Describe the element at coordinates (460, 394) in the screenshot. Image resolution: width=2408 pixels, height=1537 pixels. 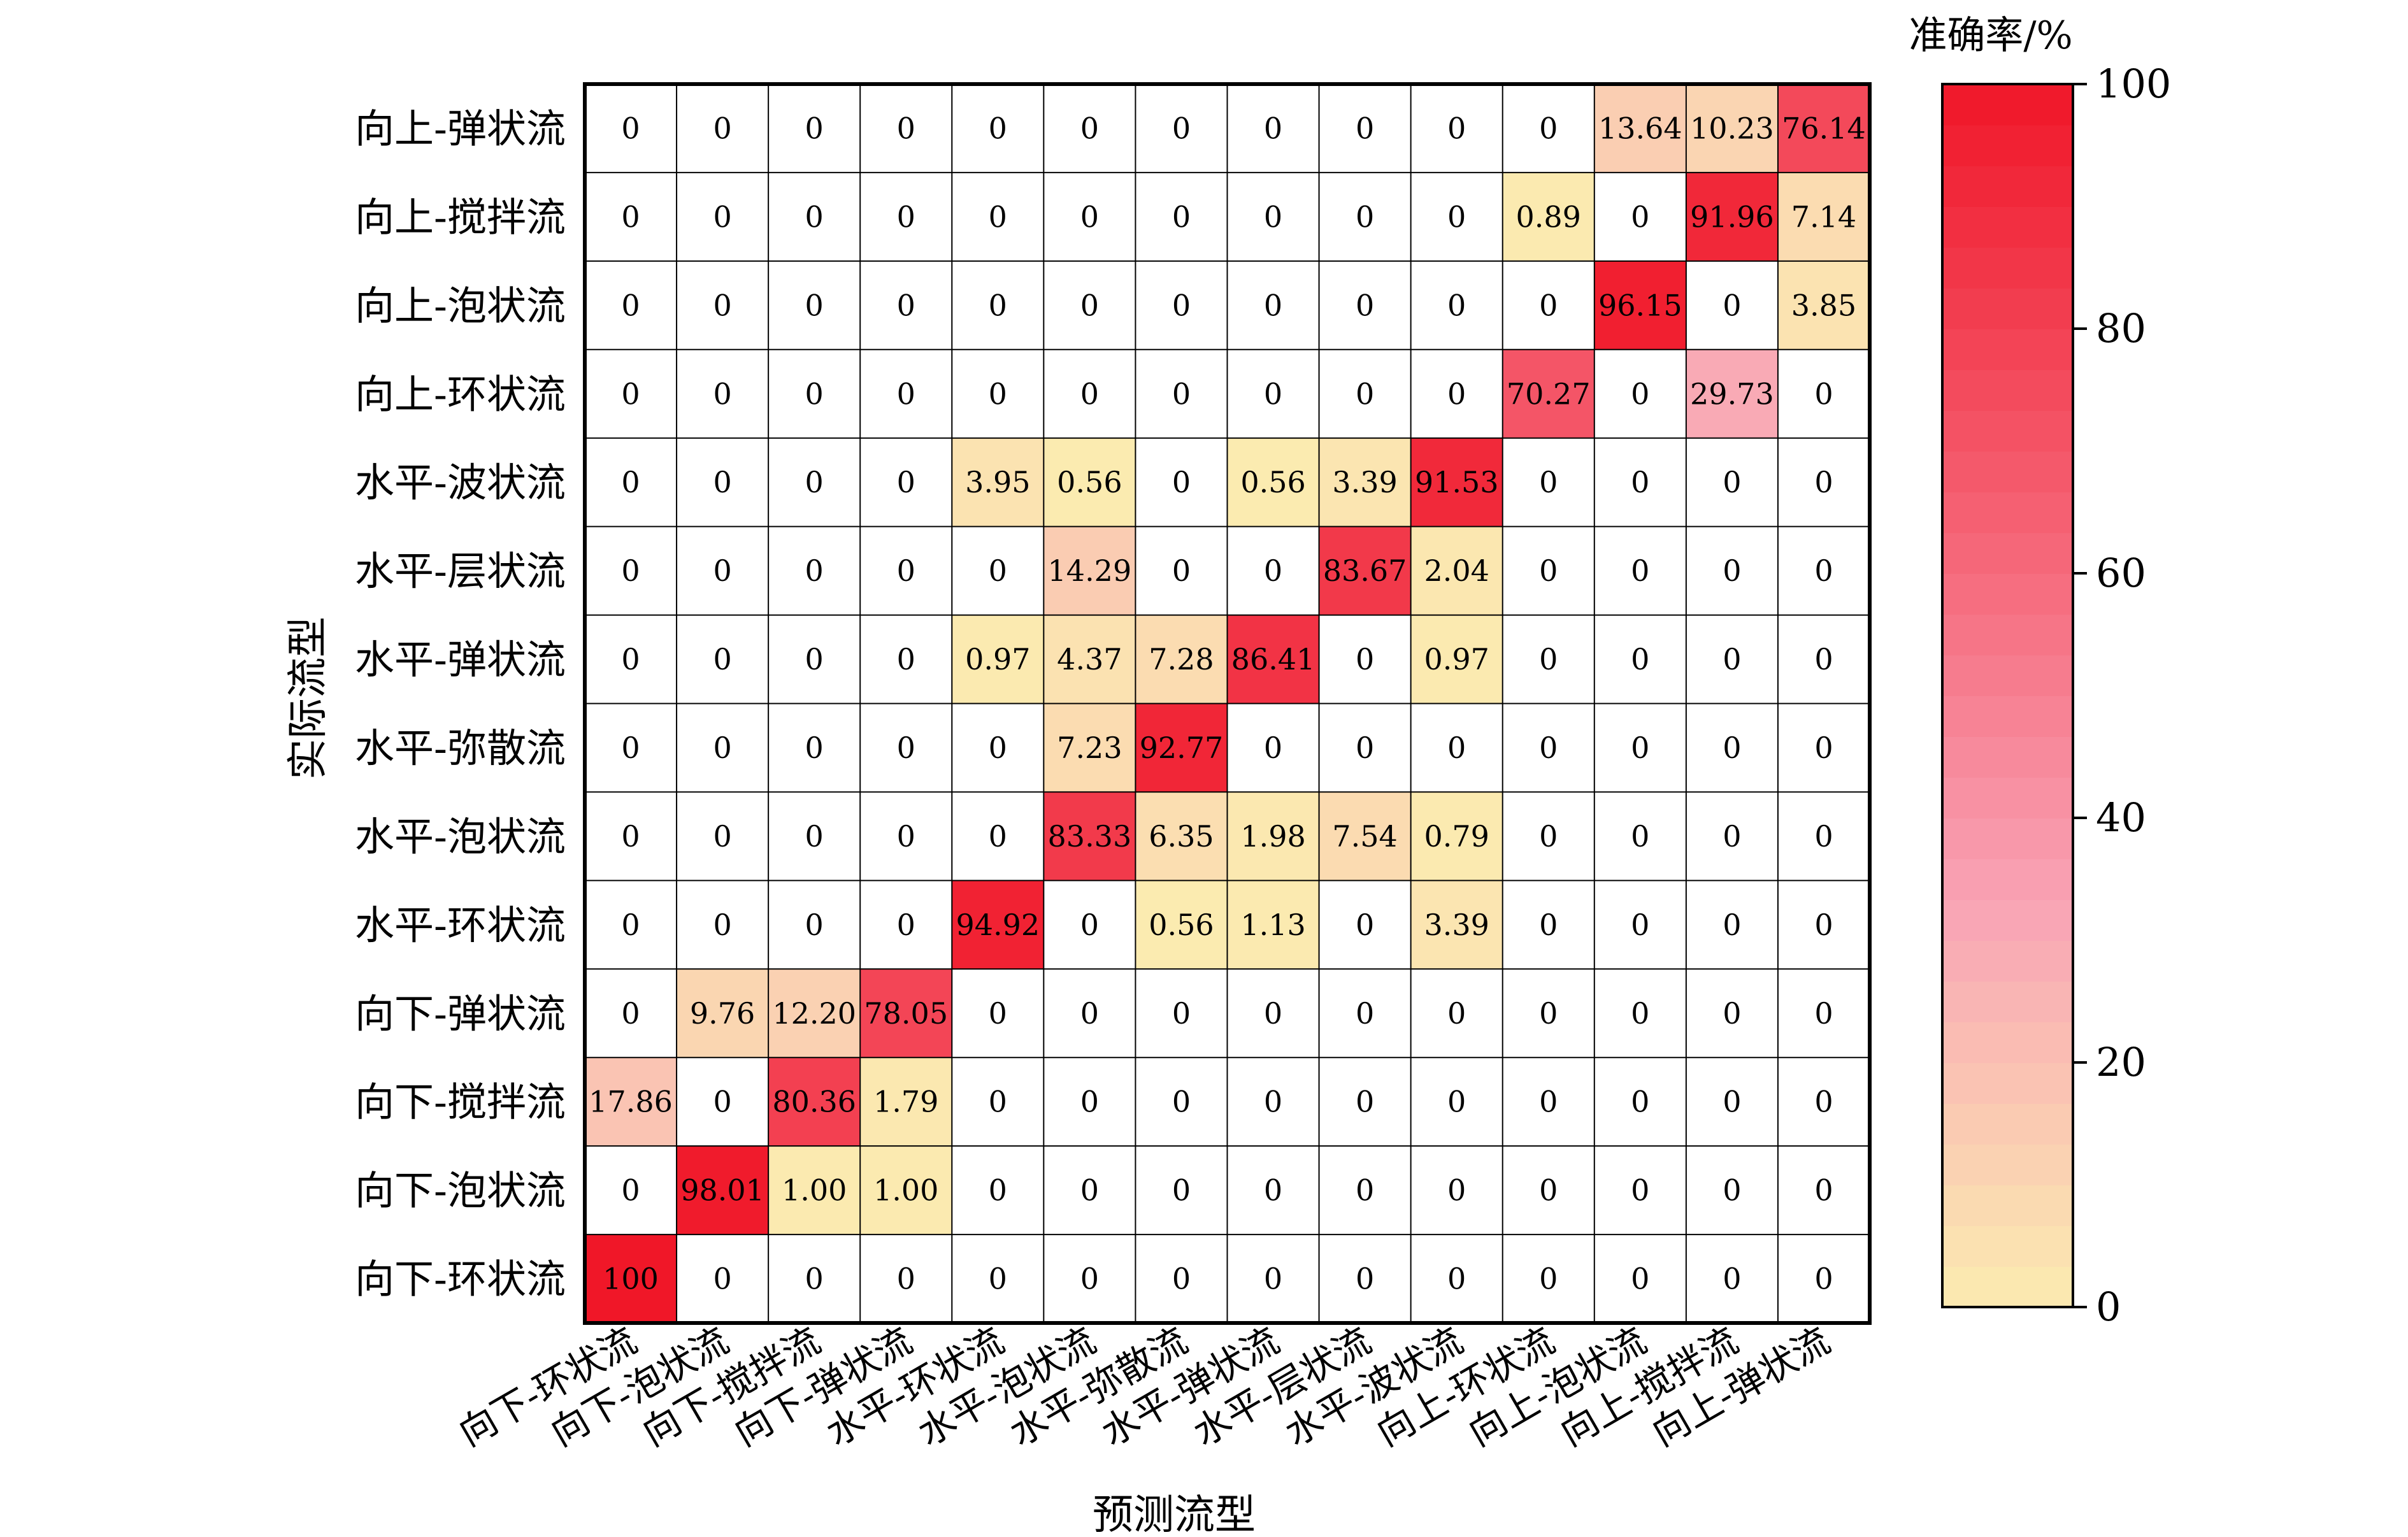
I see `row-label: 向上-环状流` at that location.